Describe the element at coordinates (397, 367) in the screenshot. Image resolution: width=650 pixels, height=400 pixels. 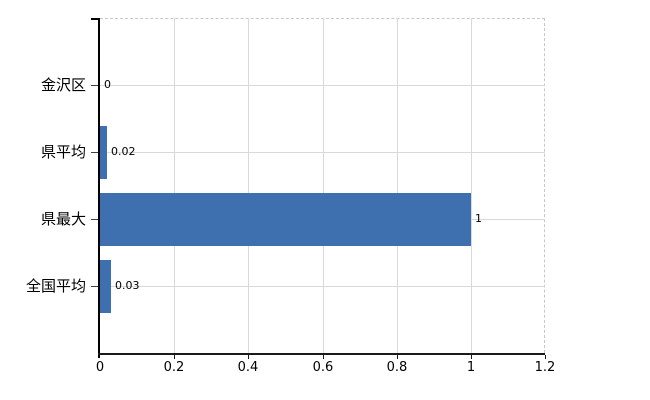
I see `x-tick-label: 0.8` at that location.